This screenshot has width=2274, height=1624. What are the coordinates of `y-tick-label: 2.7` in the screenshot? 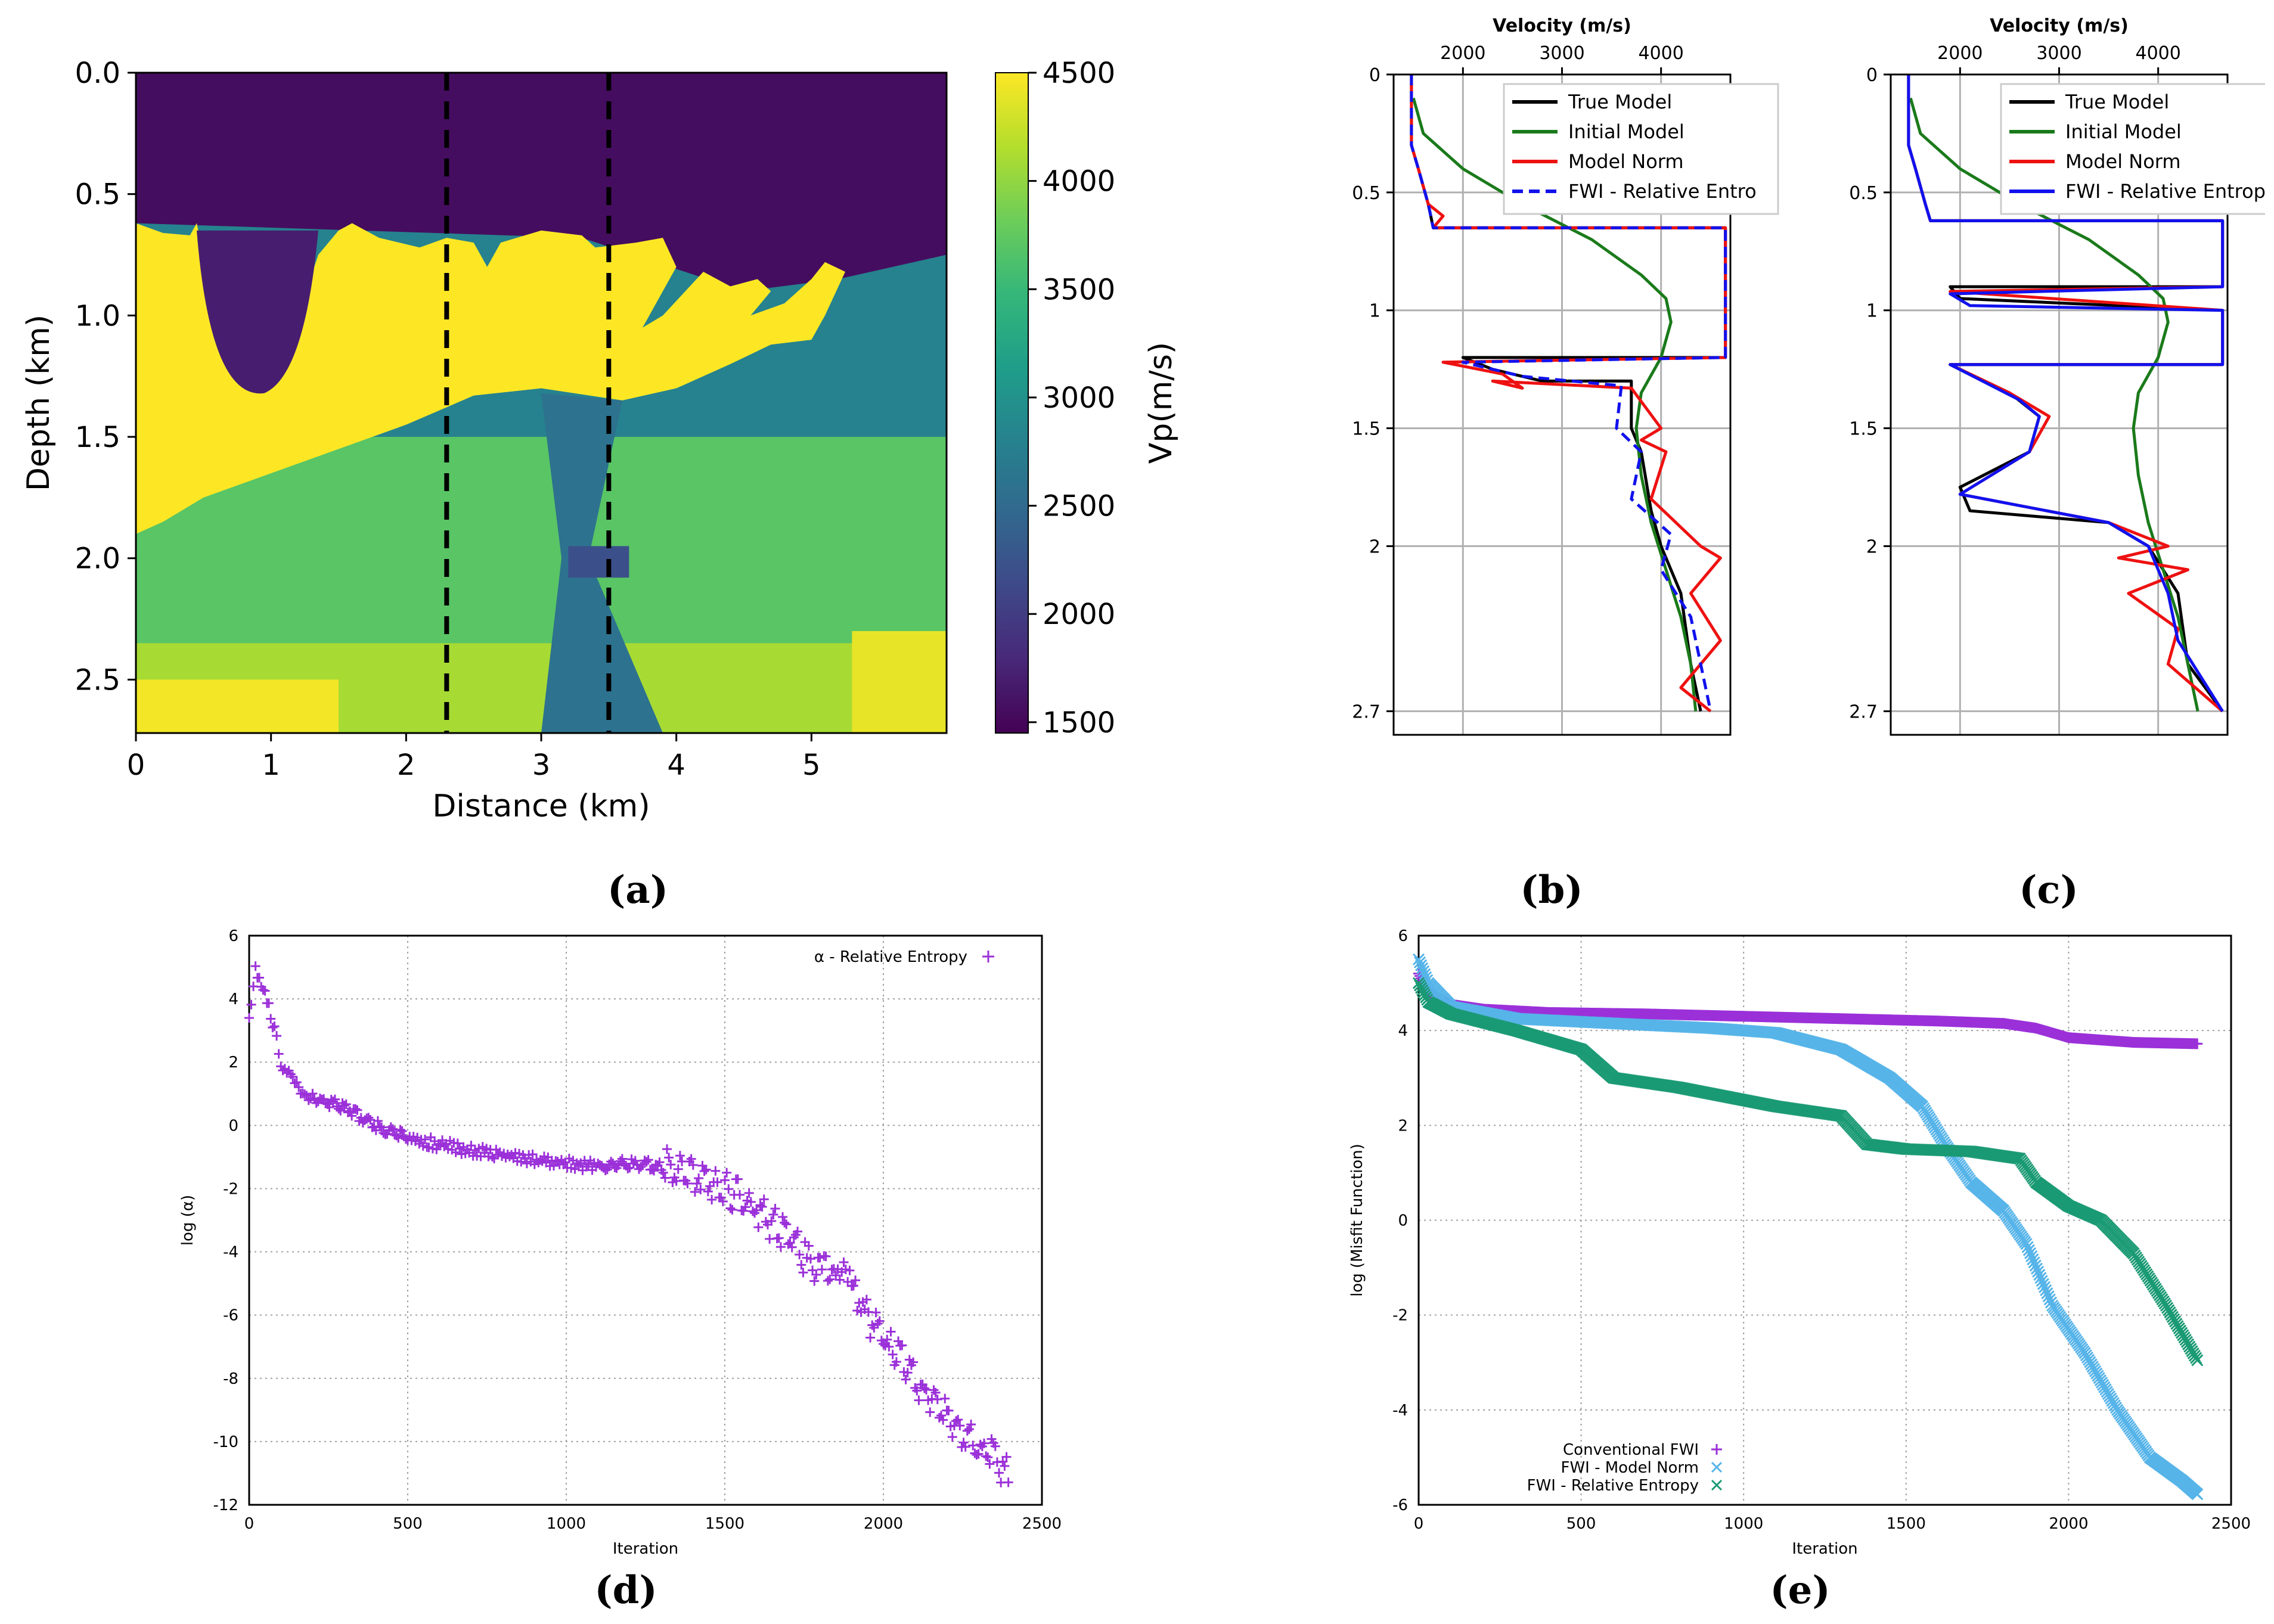 It's located at (1366, 711).